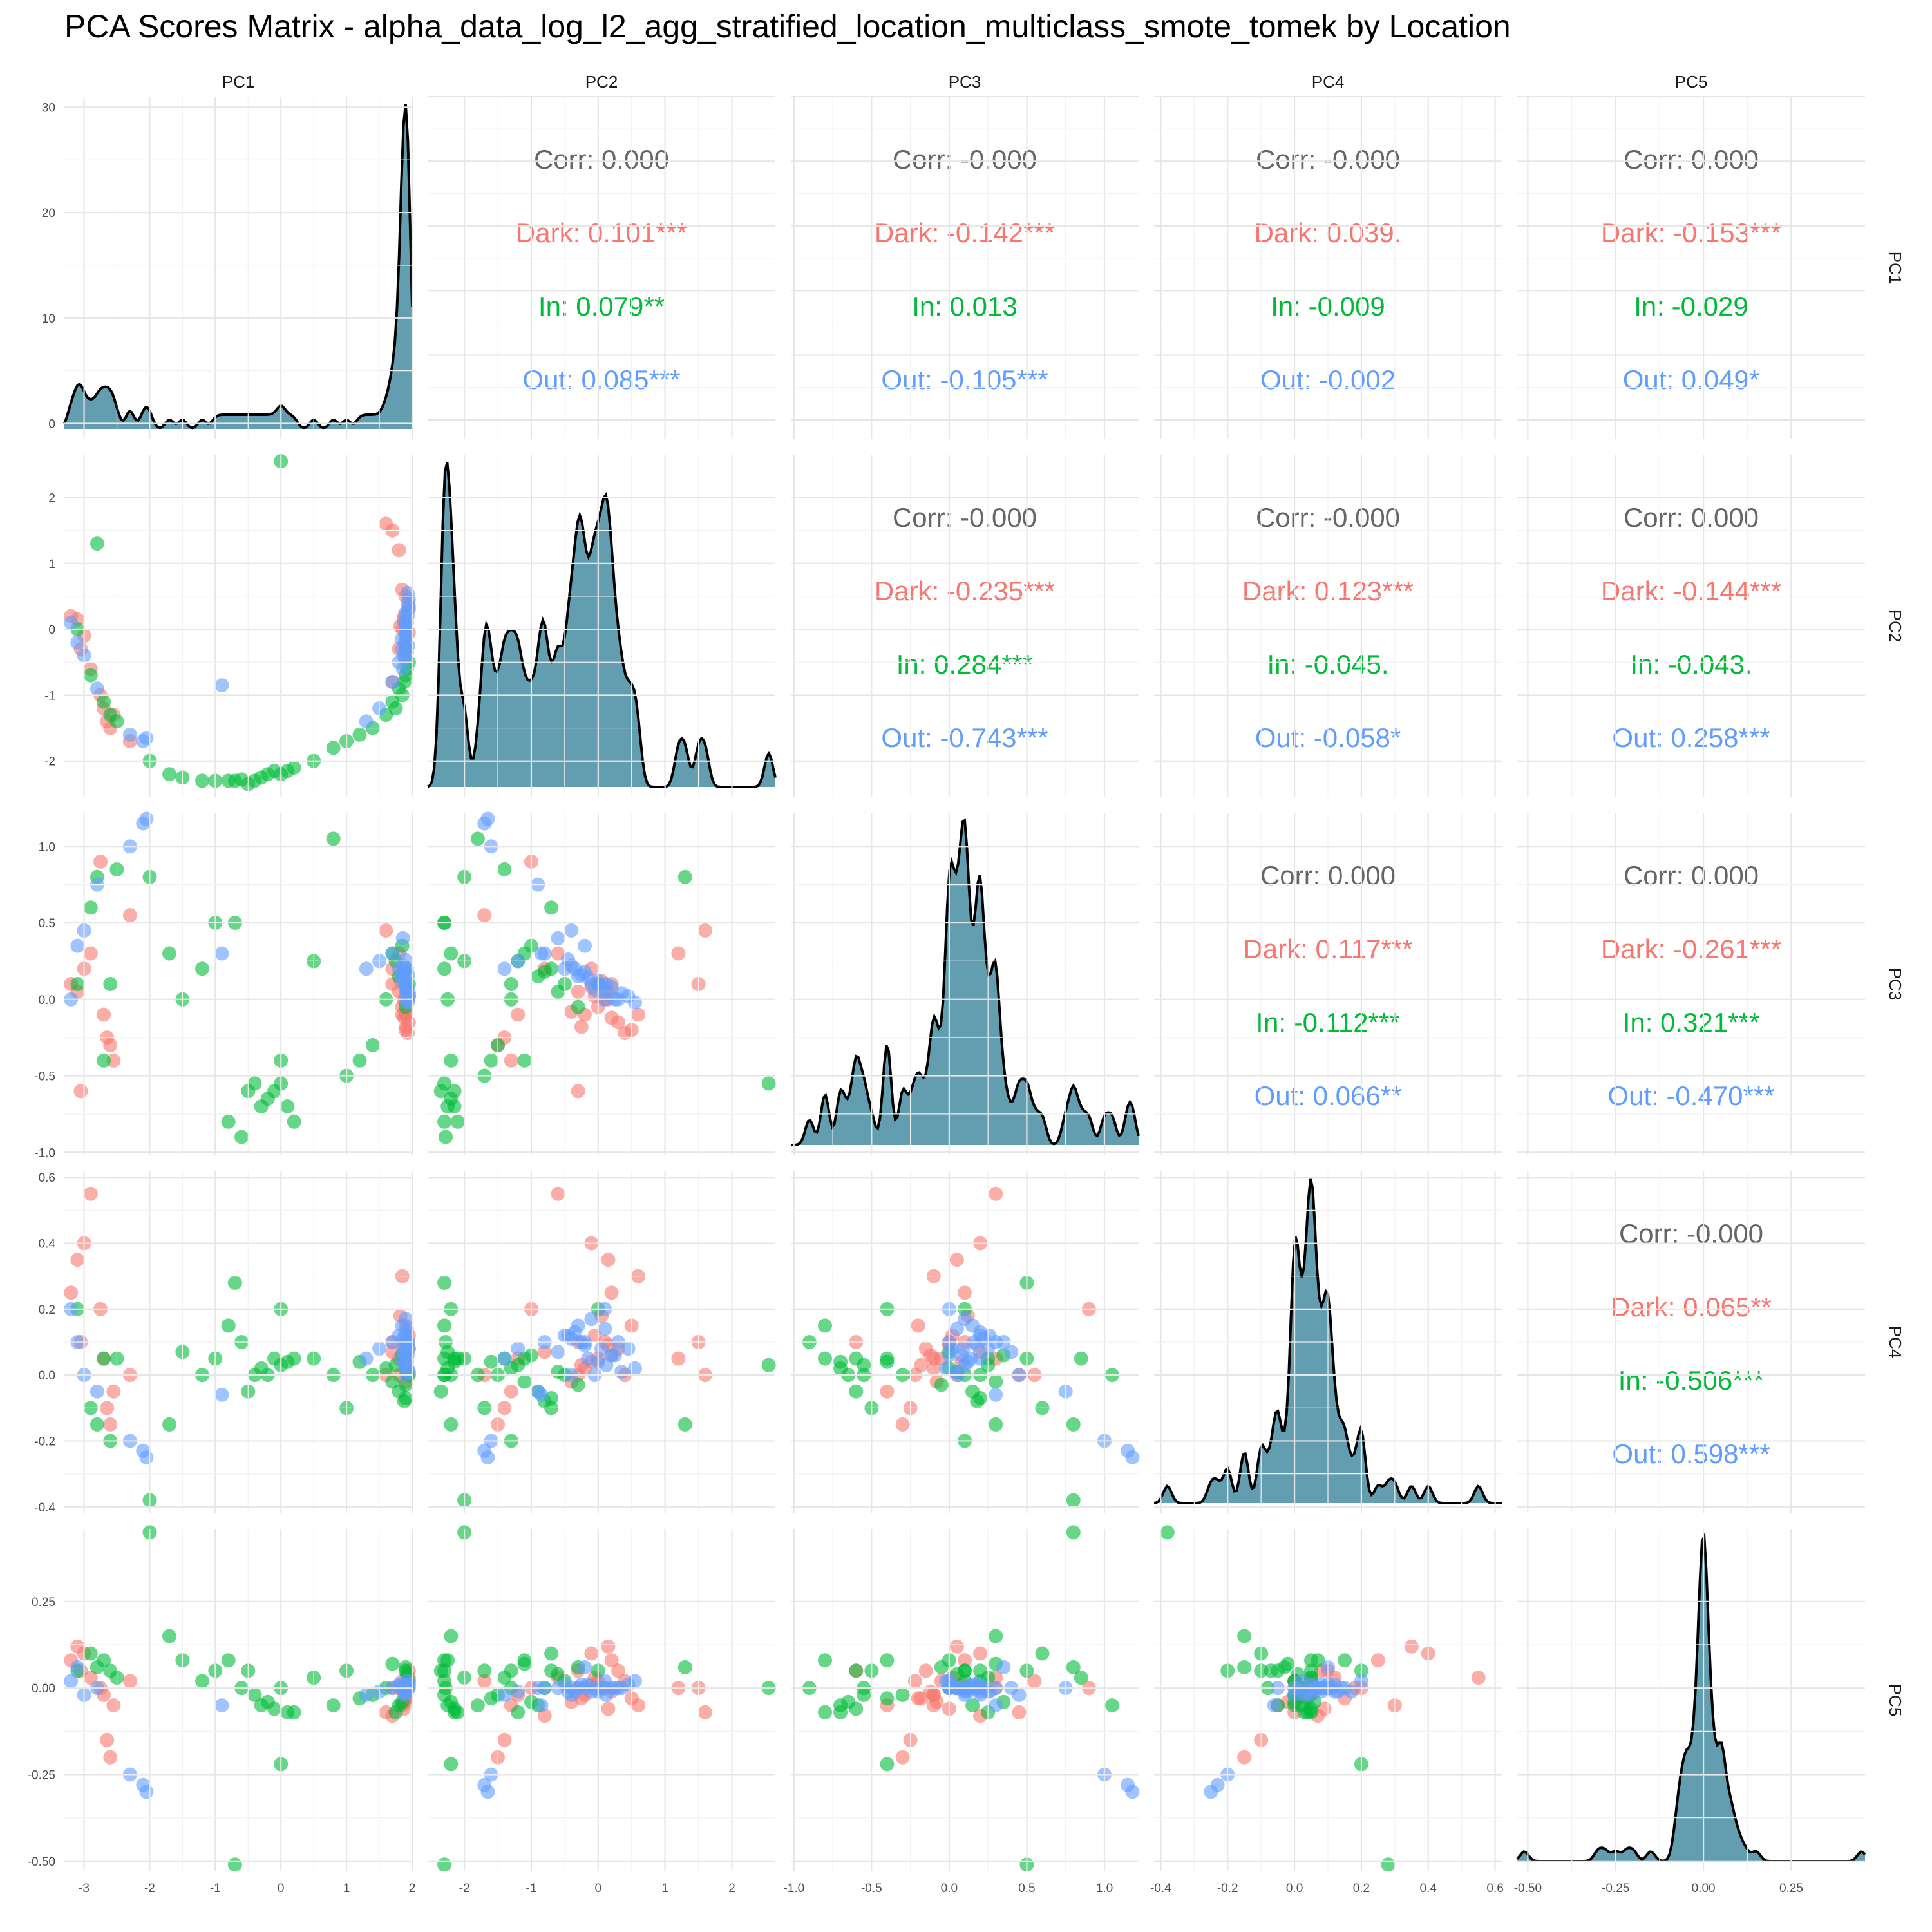 This screenshot has height=1932, width=1932. I want to click on panel-pc5-pc4, so click(1323, 1698).